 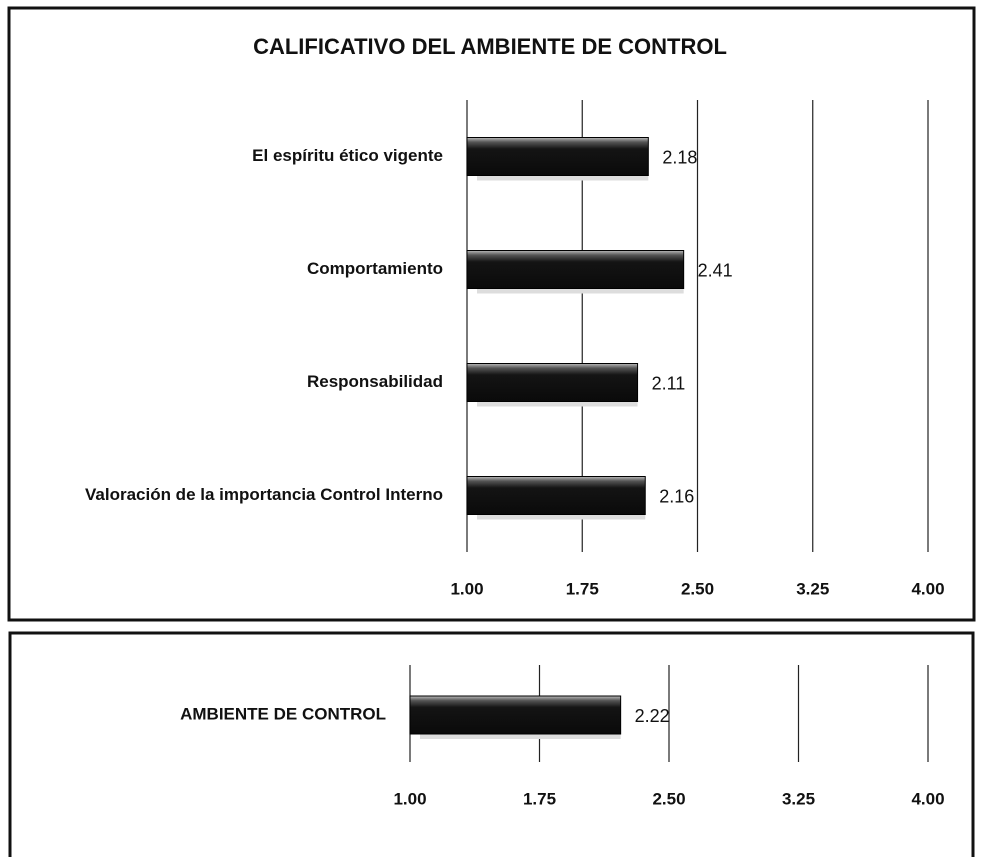 I want to click on data-label: 2.16, so click(x=676, y=496).